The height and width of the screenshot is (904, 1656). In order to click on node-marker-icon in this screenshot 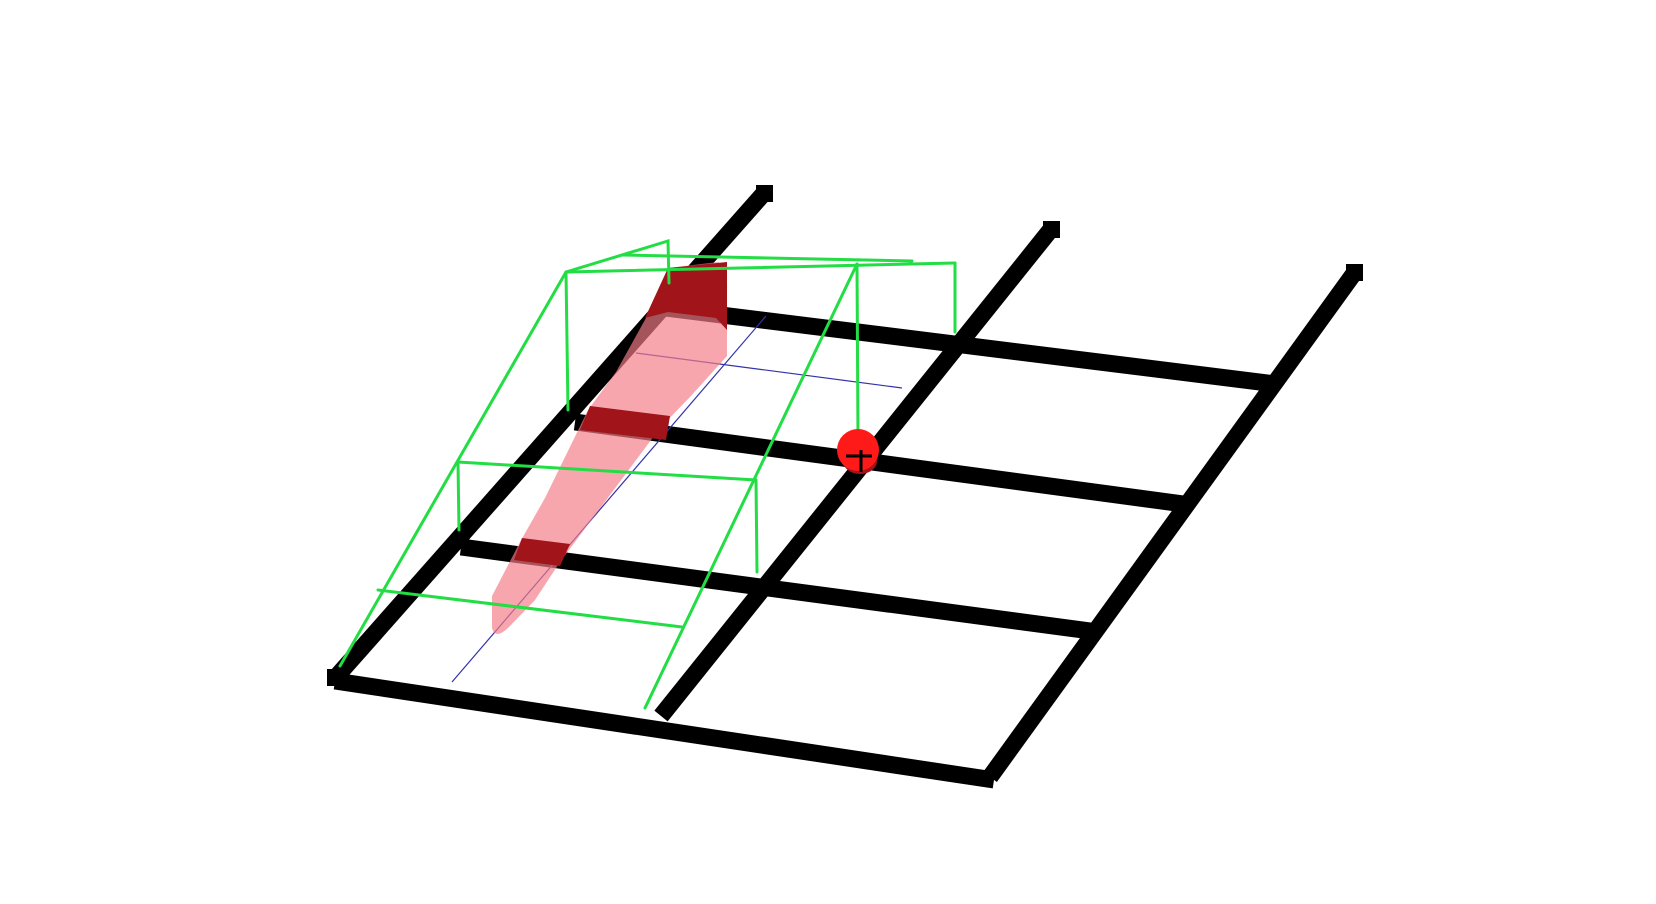, I will do `click(858, 451)`.